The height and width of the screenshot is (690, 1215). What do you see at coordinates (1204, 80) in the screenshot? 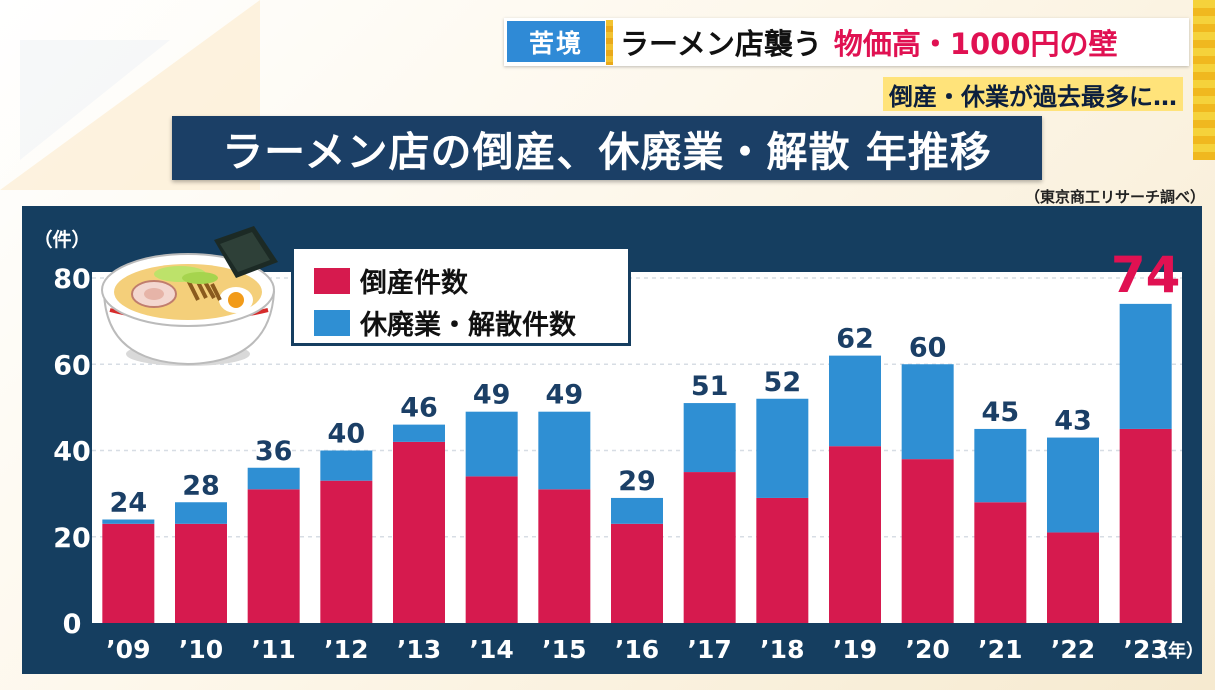
I see `corner-stripe` at bounding box center [1204, 80].